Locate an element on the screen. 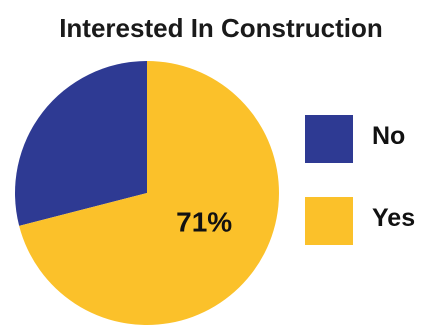 Image resolution: width=422 pixels, height=327 pixels. data-label-yes: 71% is located at coordinates (204, 221).